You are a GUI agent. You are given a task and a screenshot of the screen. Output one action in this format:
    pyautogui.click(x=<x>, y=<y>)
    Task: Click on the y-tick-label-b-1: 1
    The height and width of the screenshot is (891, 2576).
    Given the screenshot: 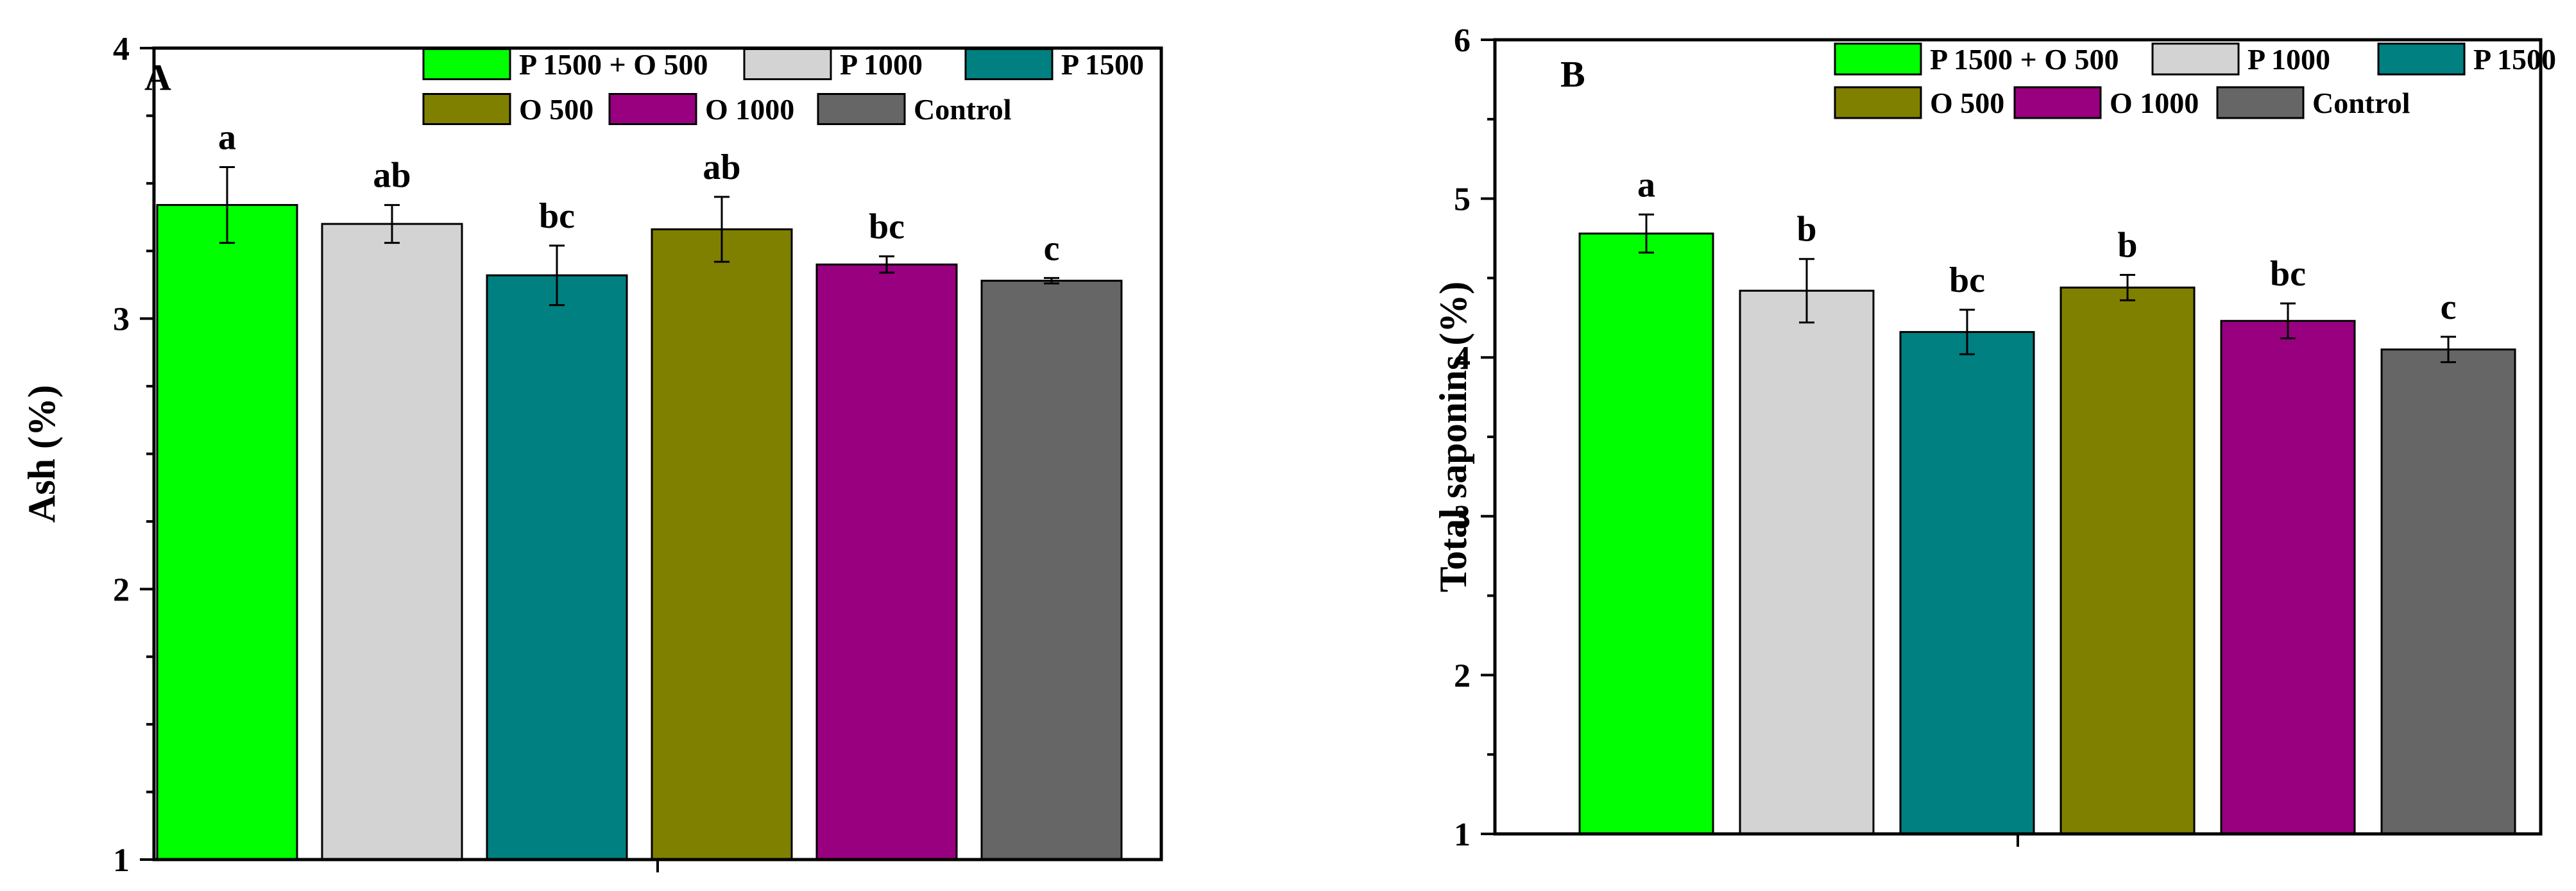 What is the action you would take?
    pyautogui.click(x=1462, y=835)
    